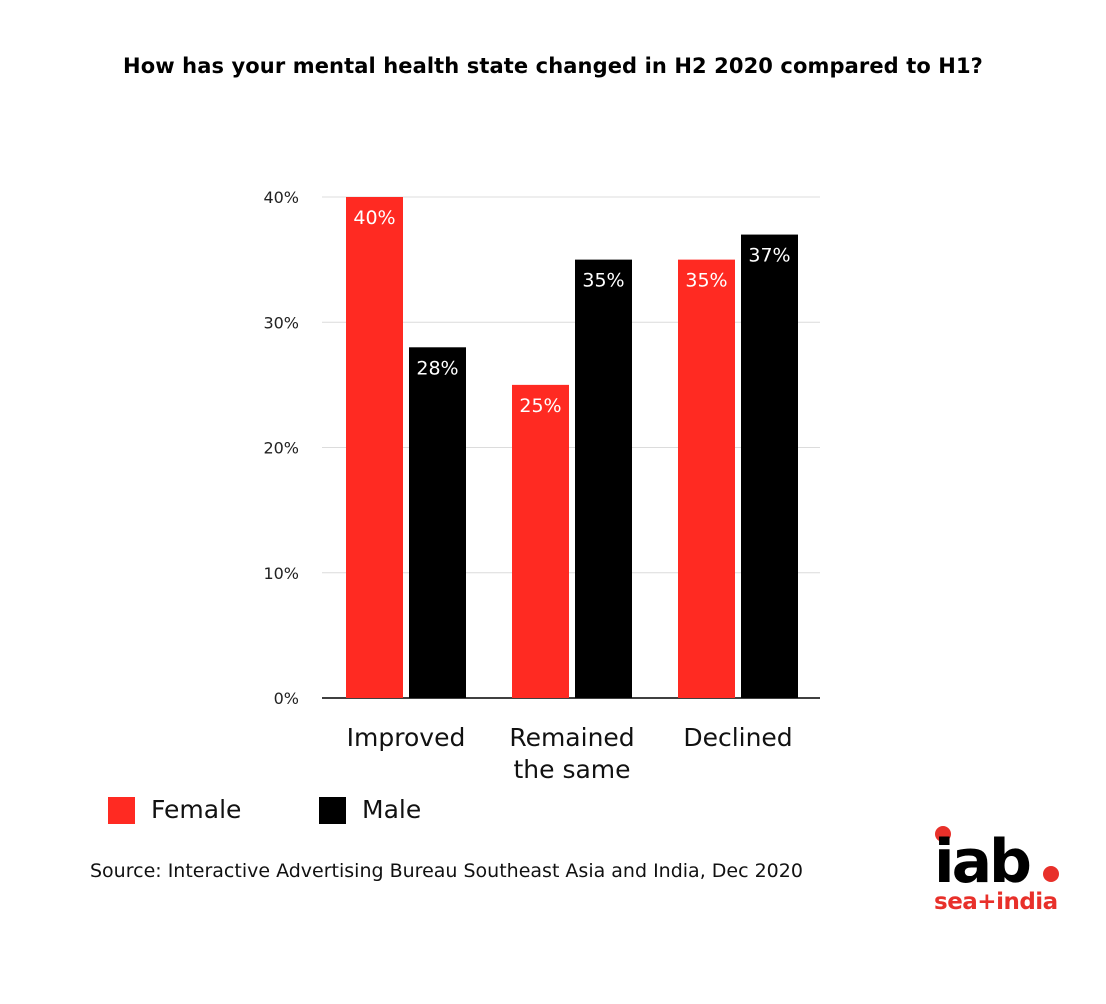 The height and width of the screenshot is (1004, 1106). Describe the element at coordinates (121, 810) in the screenshot. I see `legend-swatch-female` at that location.